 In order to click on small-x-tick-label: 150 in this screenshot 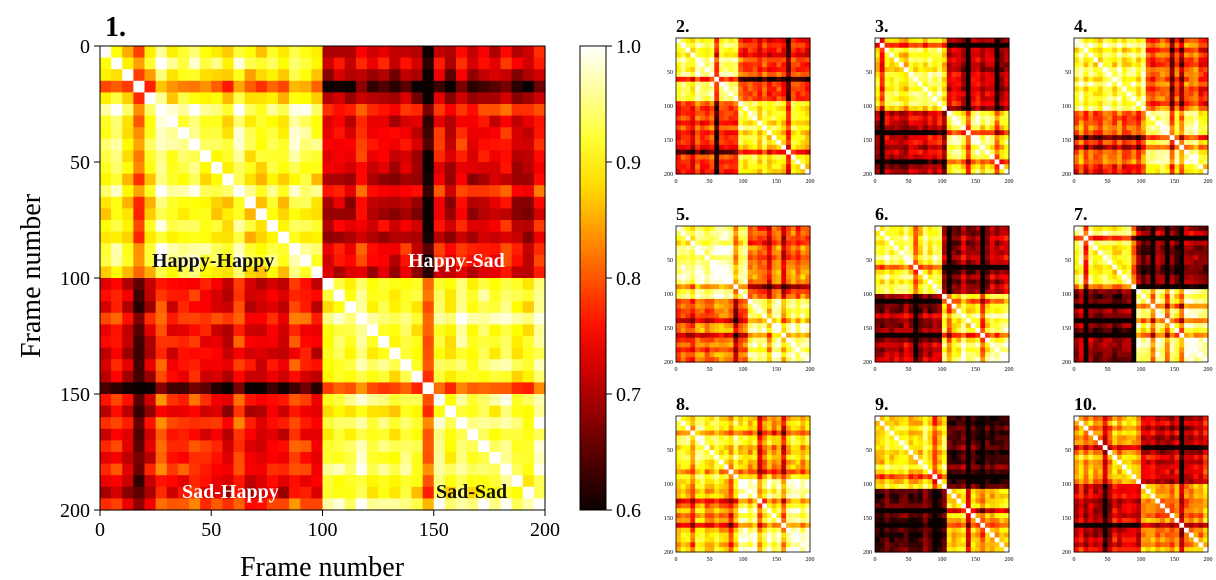, I will do `click(776, 370)`.